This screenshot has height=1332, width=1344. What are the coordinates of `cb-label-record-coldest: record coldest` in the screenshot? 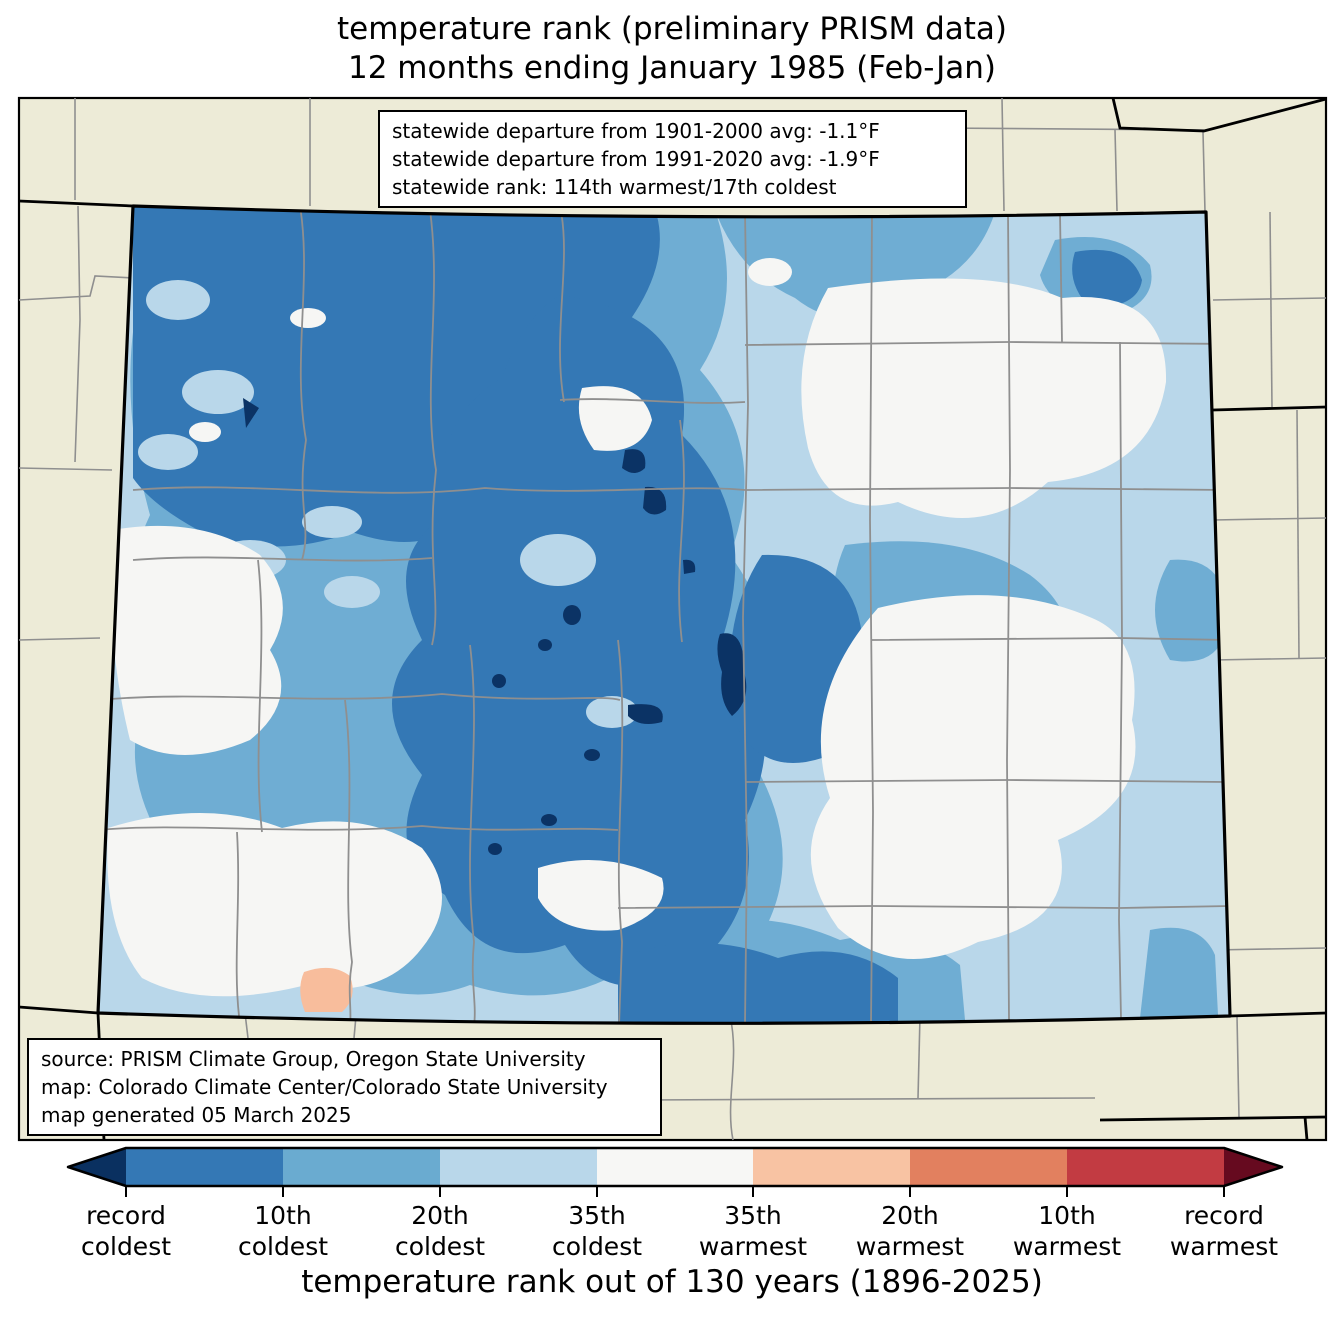 It's located at (126, 1231).